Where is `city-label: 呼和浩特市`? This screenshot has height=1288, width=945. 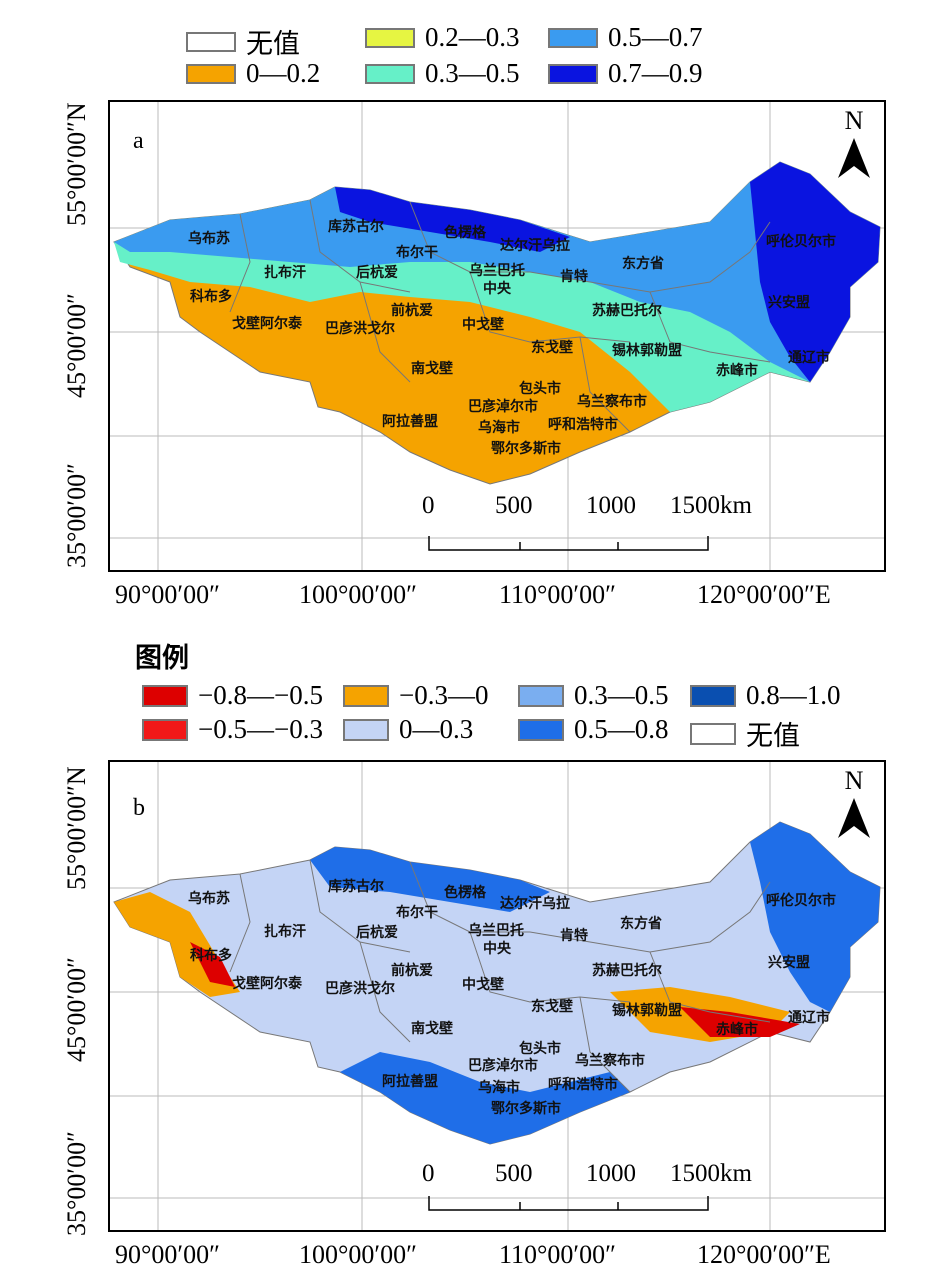 city-label: 呼和浩特市 is located at coordinates (583, 425).